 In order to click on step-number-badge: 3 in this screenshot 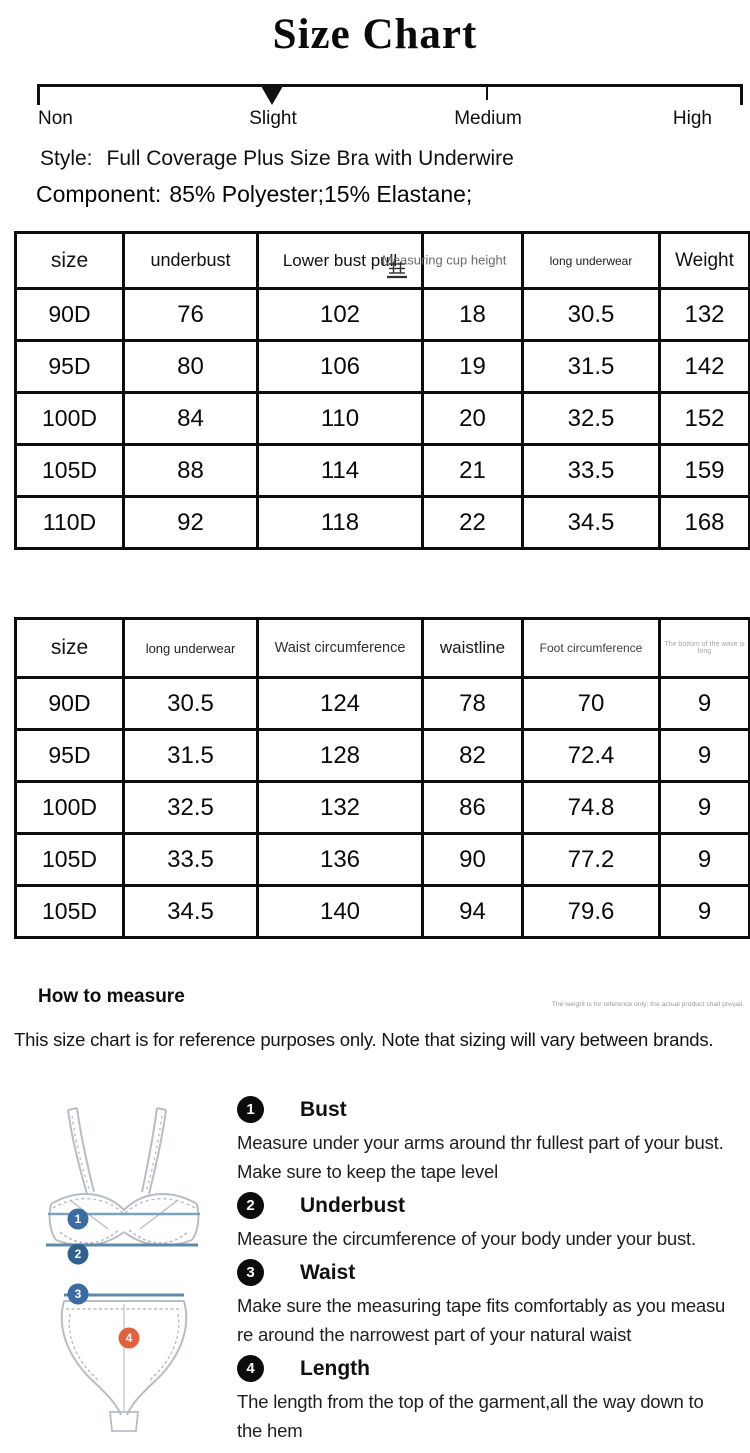, I will do `click(250, 1272)`.